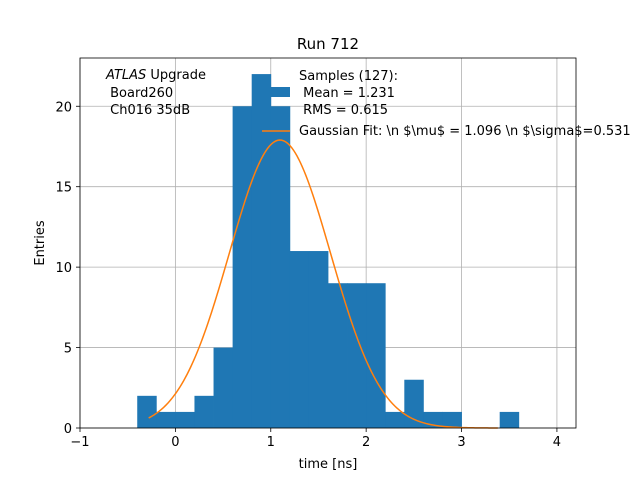 This screenshot has height=480, width=640. Describe the element at coordinates (125, 75) in the screenshot. I see `annotation-atlas: ATLAS` at that location.